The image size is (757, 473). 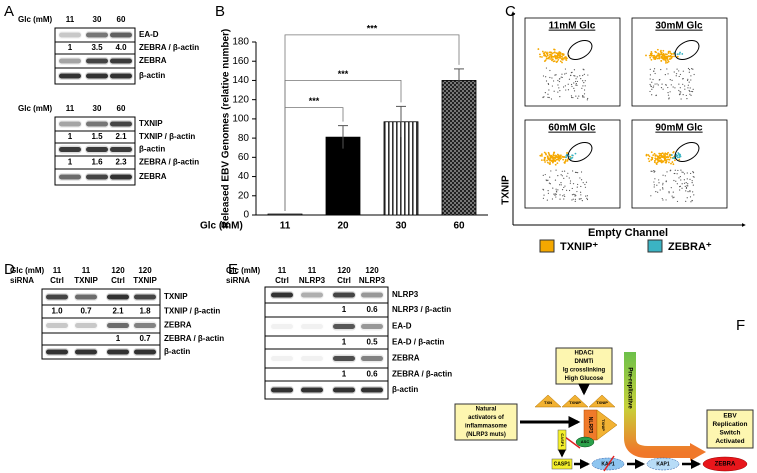 What do you see at coordinates (22, 280) in the screenshot?
I see `blot-header: siRNA` at bounding box center [22, 280].